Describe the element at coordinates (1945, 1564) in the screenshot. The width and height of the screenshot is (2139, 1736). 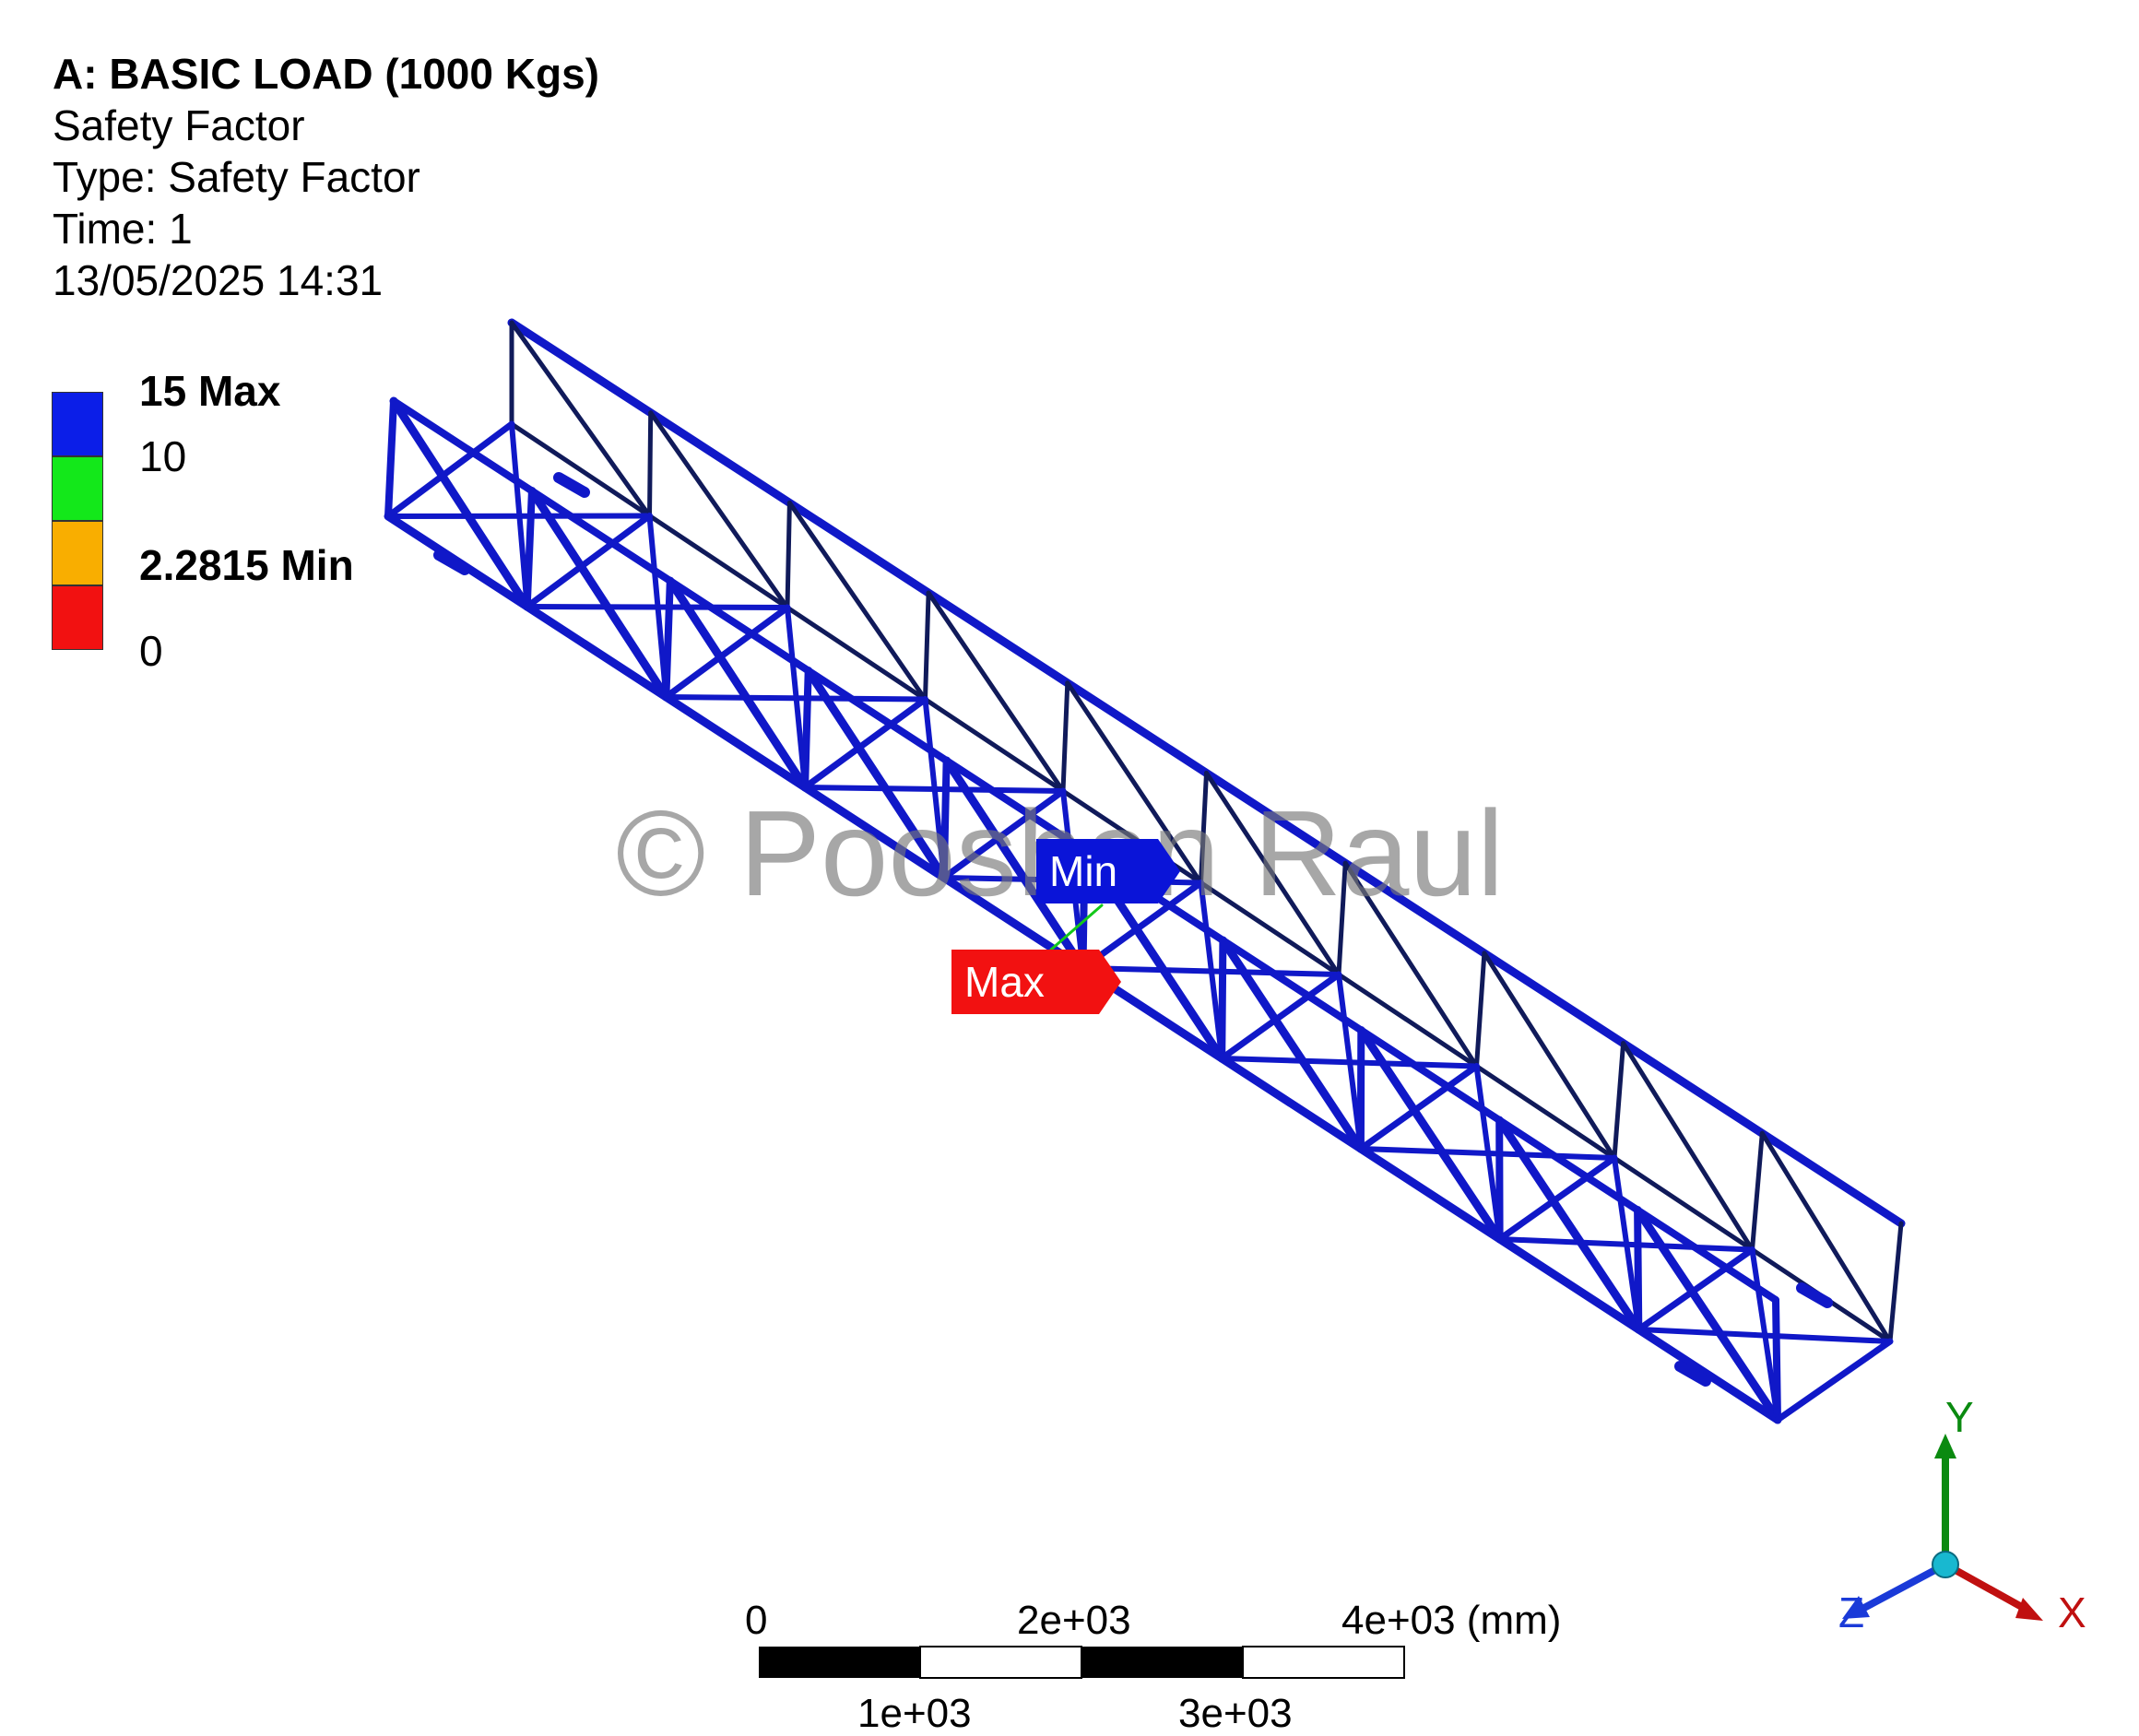
I see `triad-origin-sphere` at that location.